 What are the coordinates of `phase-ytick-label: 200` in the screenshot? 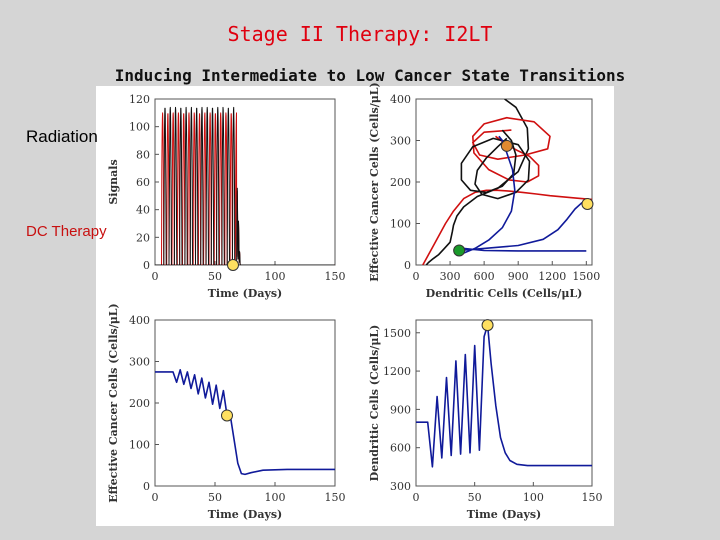 It's located at (400, 182).